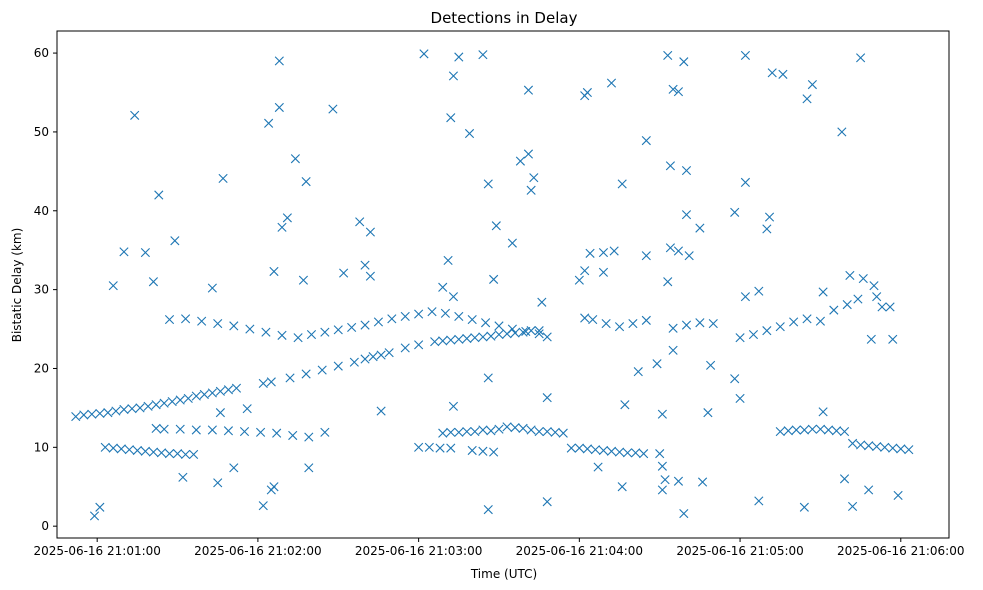  Describe the element at coordinates (17, 285) in the screenshot. I see `y-axis-label: Bistatic Delay (km)` at that location.